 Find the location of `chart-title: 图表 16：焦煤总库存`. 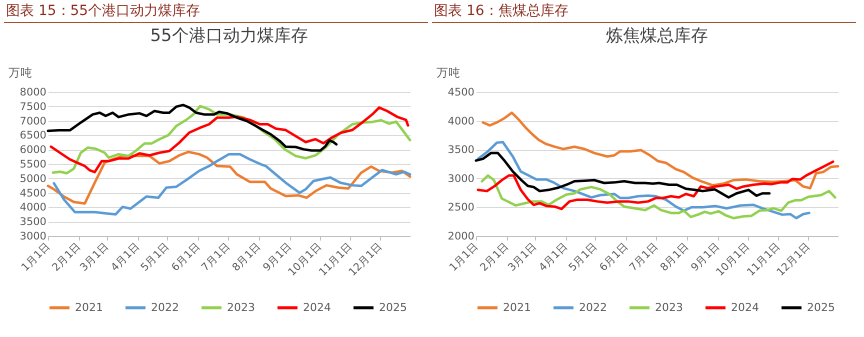

chart-title: 图表 16：焦煤总库存 is located at coordinates (644, 11).